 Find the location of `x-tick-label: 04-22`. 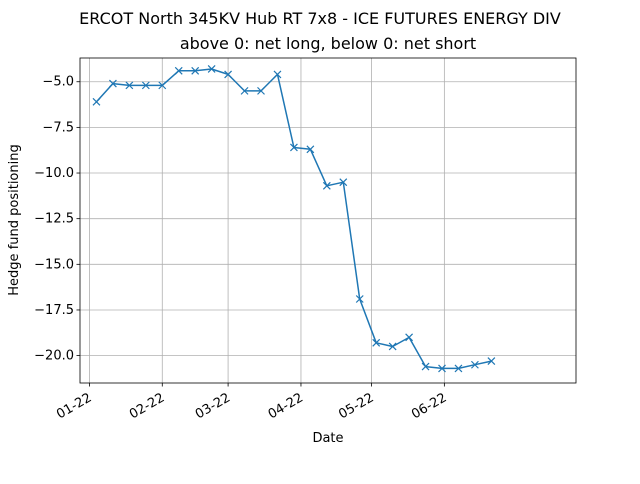

x-tick-label: 04-22 is located at coordinates (286, 406).